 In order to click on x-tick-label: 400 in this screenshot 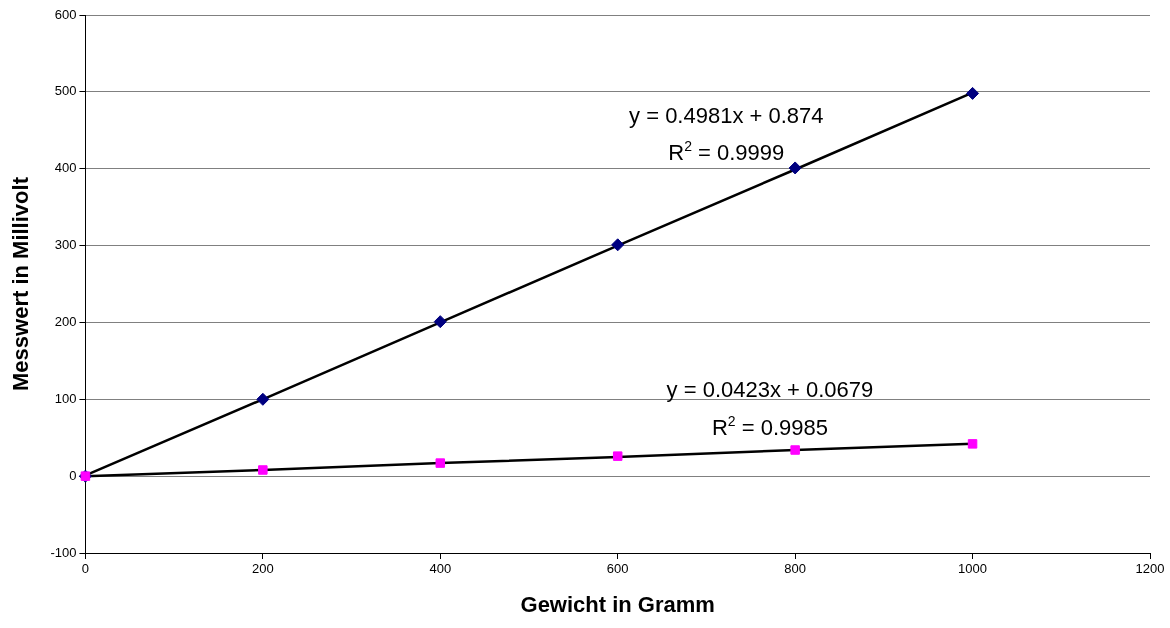, I will do `click(440, 569)`.